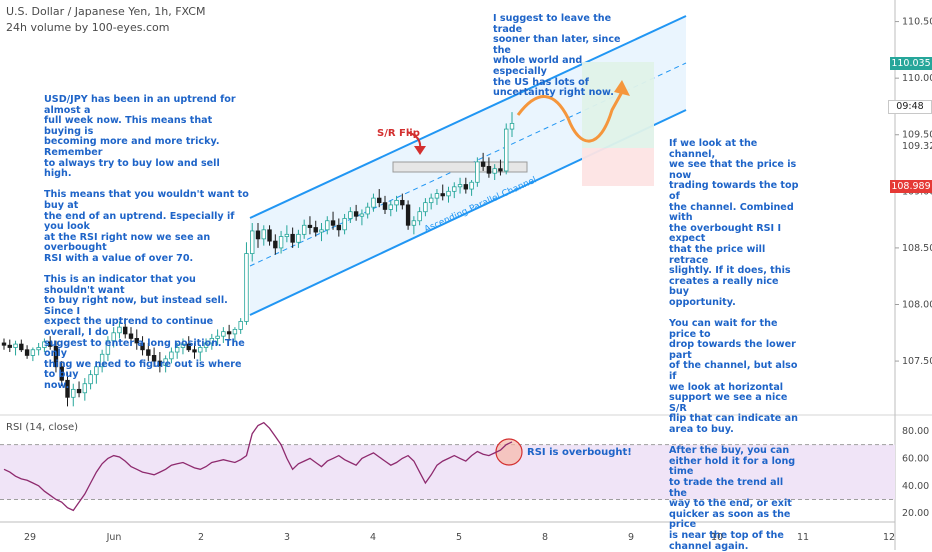 This screenshot has height=552, width=932. What do you see at coordinates (398, 133) in the screenshot?
I see `sr-flip-label: S/R Flip` at bounding box center [398, 133].